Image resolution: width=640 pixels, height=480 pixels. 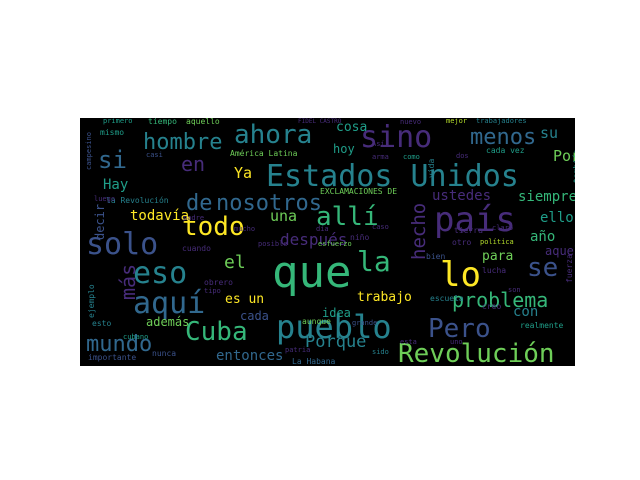 I want to click on cloud-word: también, so click(x=573, y=166).